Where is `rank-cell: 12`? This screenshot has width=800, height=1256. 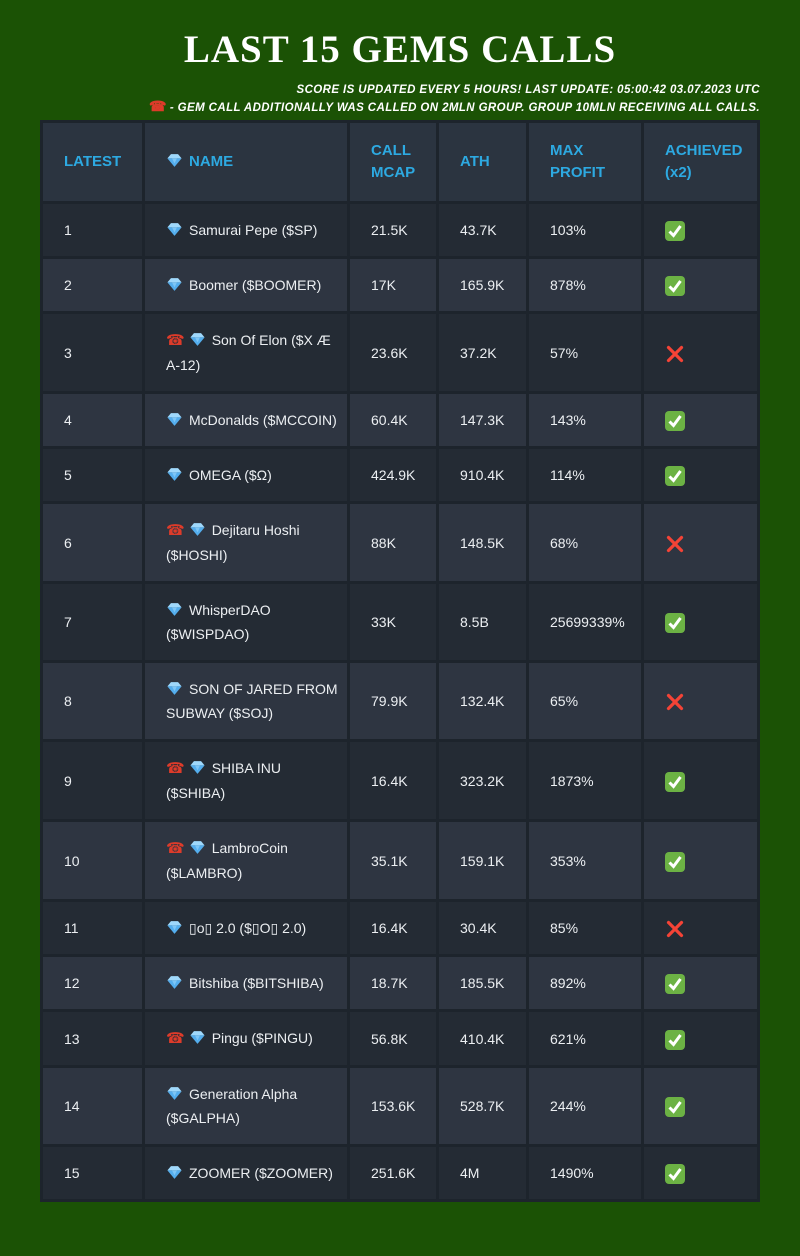
rank-cell: 12 is located at coordinates (92, 983).